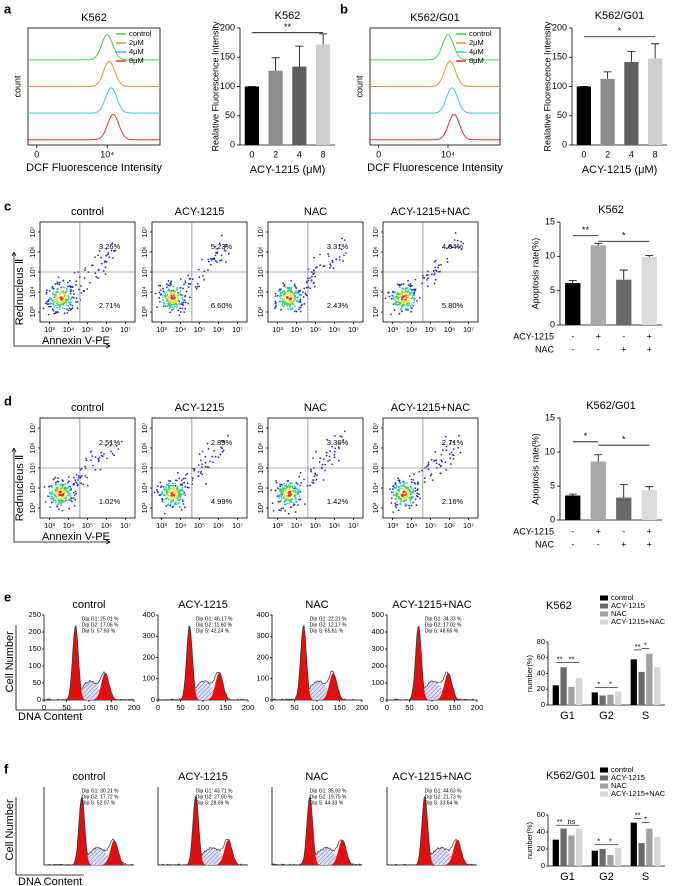 The height and width of the screenshot is (886, 676). I want to click on y-tick-label: 0, so click(543, 865).